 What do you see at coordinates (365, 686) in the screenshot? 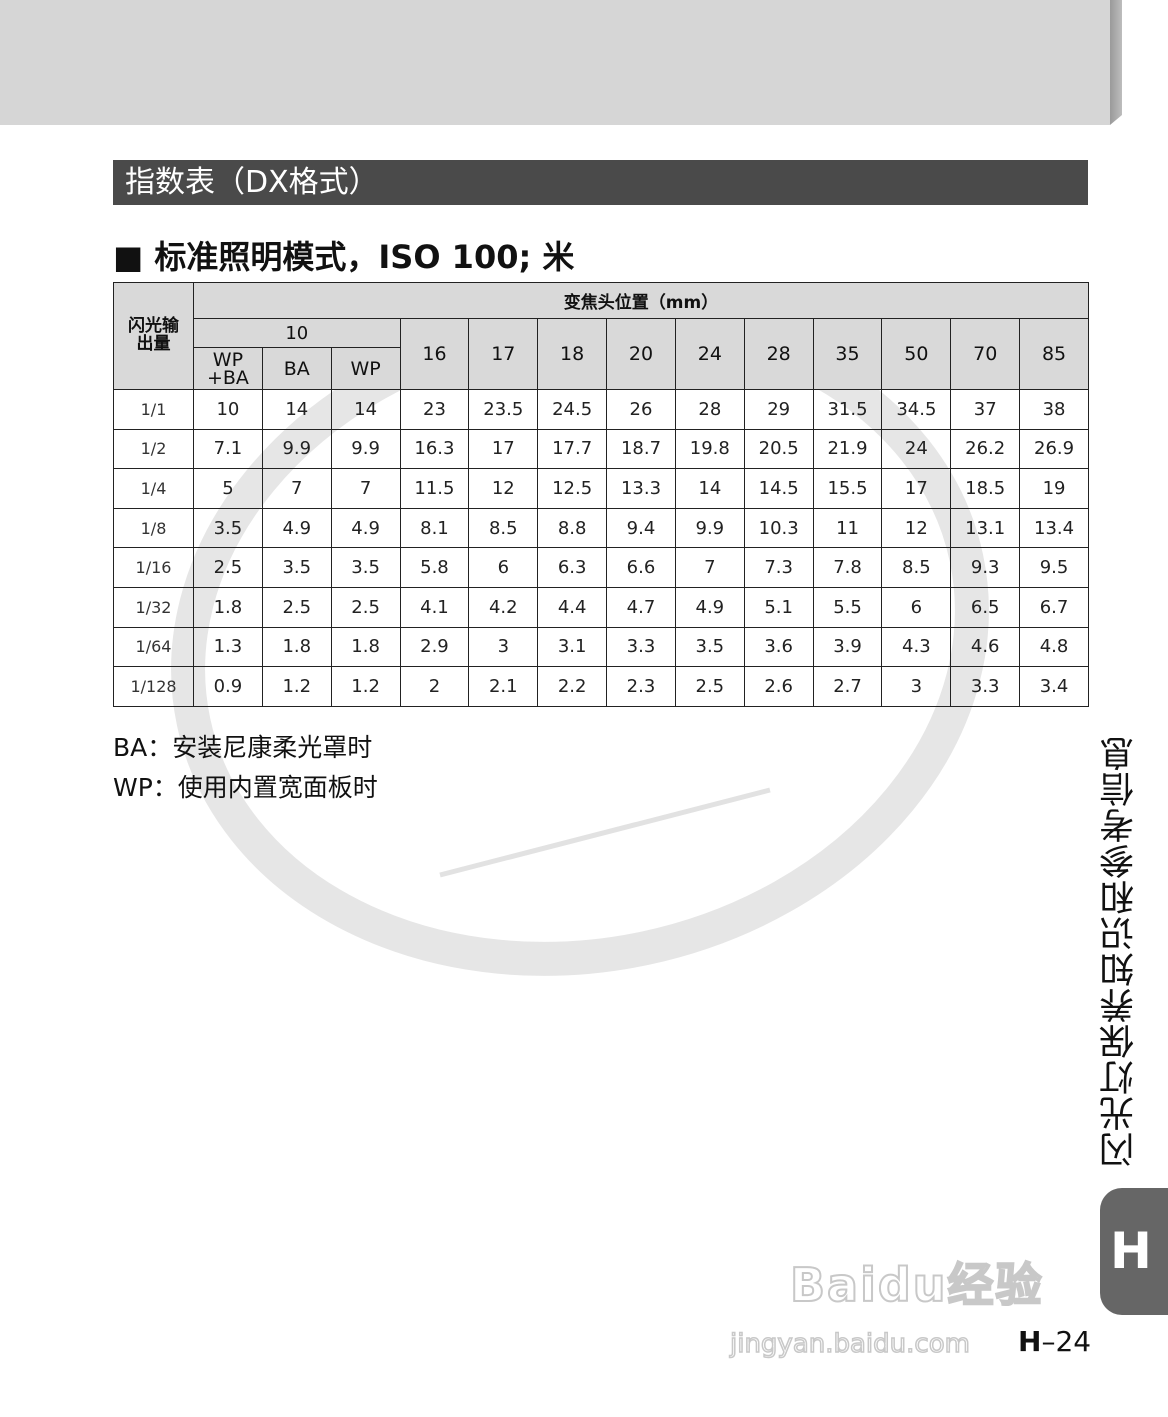
I see `table-cell: 1.2` at bounding box center [365, 686].